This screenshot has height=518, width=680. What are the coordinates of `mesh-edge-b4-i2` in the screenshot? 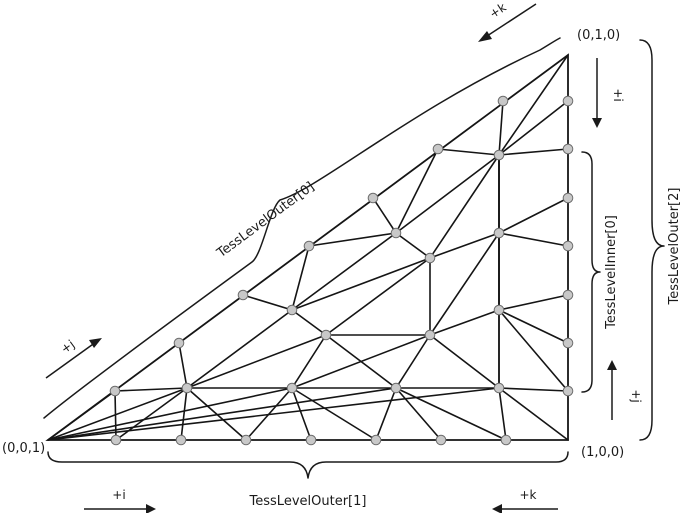 It's located at (301, 414).